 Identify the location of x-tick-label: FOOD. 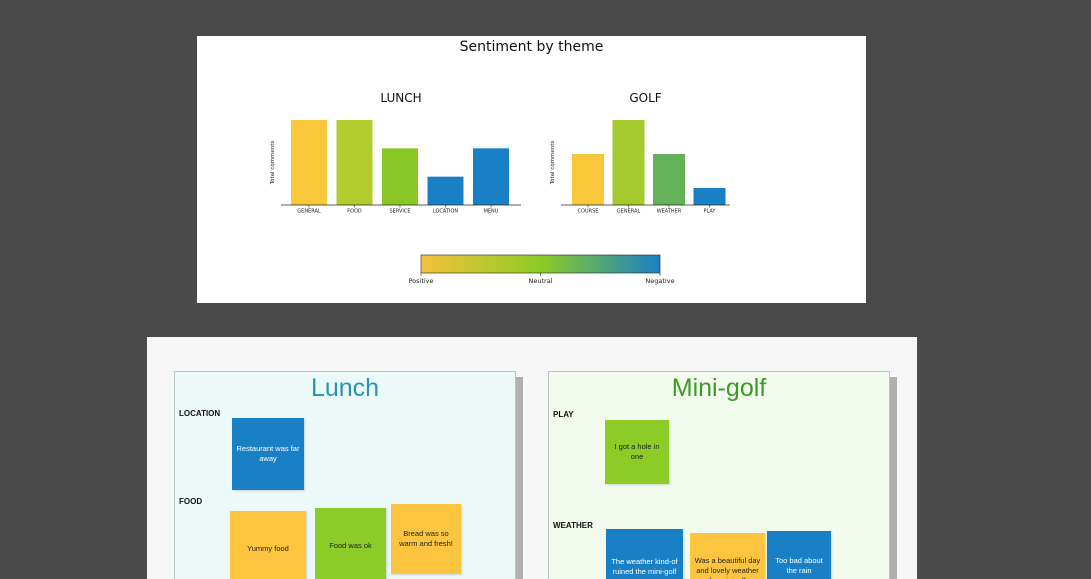
(354, 212).